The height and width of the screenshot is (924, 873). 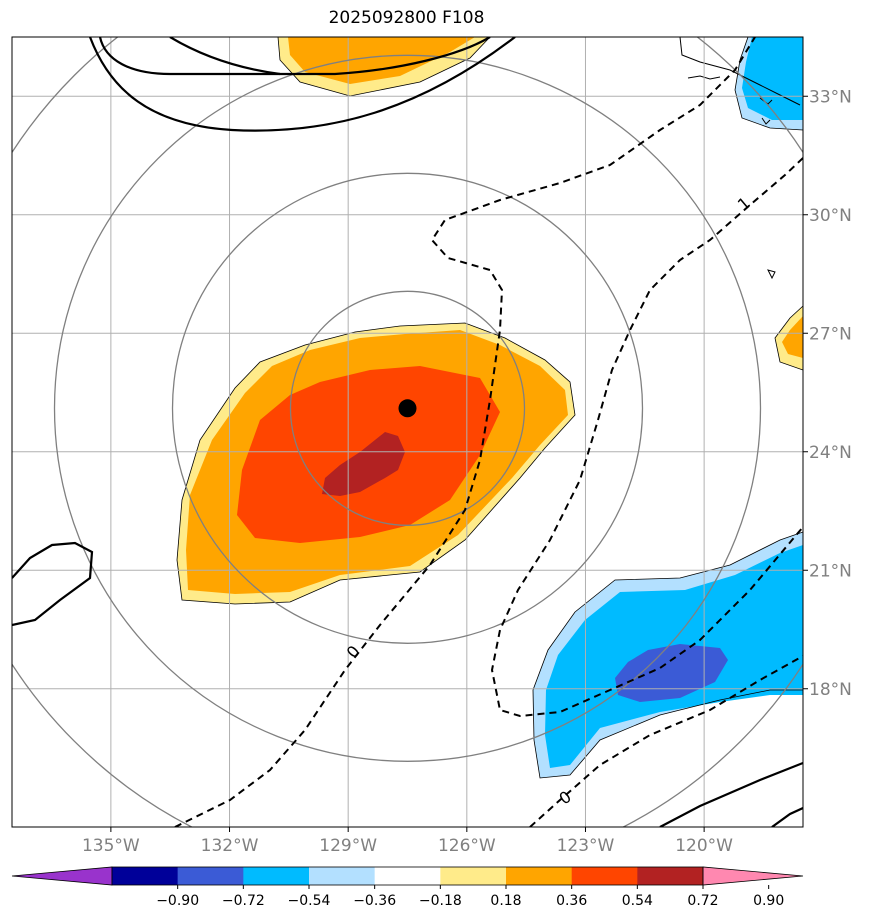 What do you see at coordinates (348, 846) in the screenshot?
I see `lon-tick-label: 129°W` at bounding box center [348, 846].